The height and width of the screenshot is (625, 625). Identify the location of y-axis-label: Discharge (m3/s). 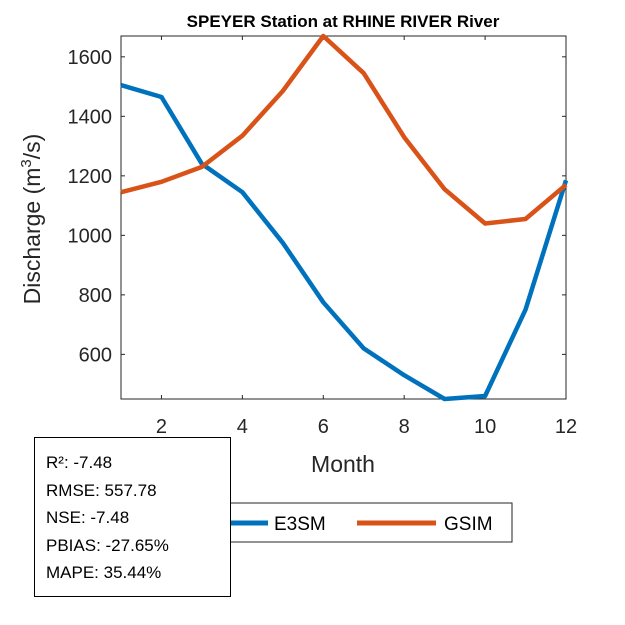
(31, 219).